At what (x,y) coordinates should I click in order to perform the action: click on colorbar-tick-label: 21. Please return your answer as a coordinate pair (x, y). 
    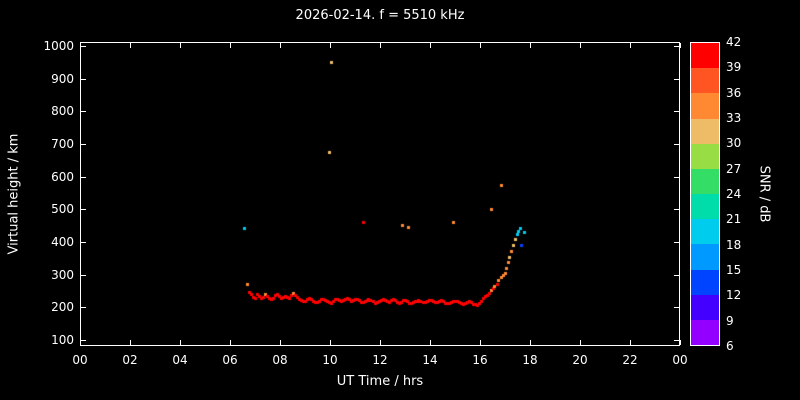
    Looking at the image, I should click on (734, 219).